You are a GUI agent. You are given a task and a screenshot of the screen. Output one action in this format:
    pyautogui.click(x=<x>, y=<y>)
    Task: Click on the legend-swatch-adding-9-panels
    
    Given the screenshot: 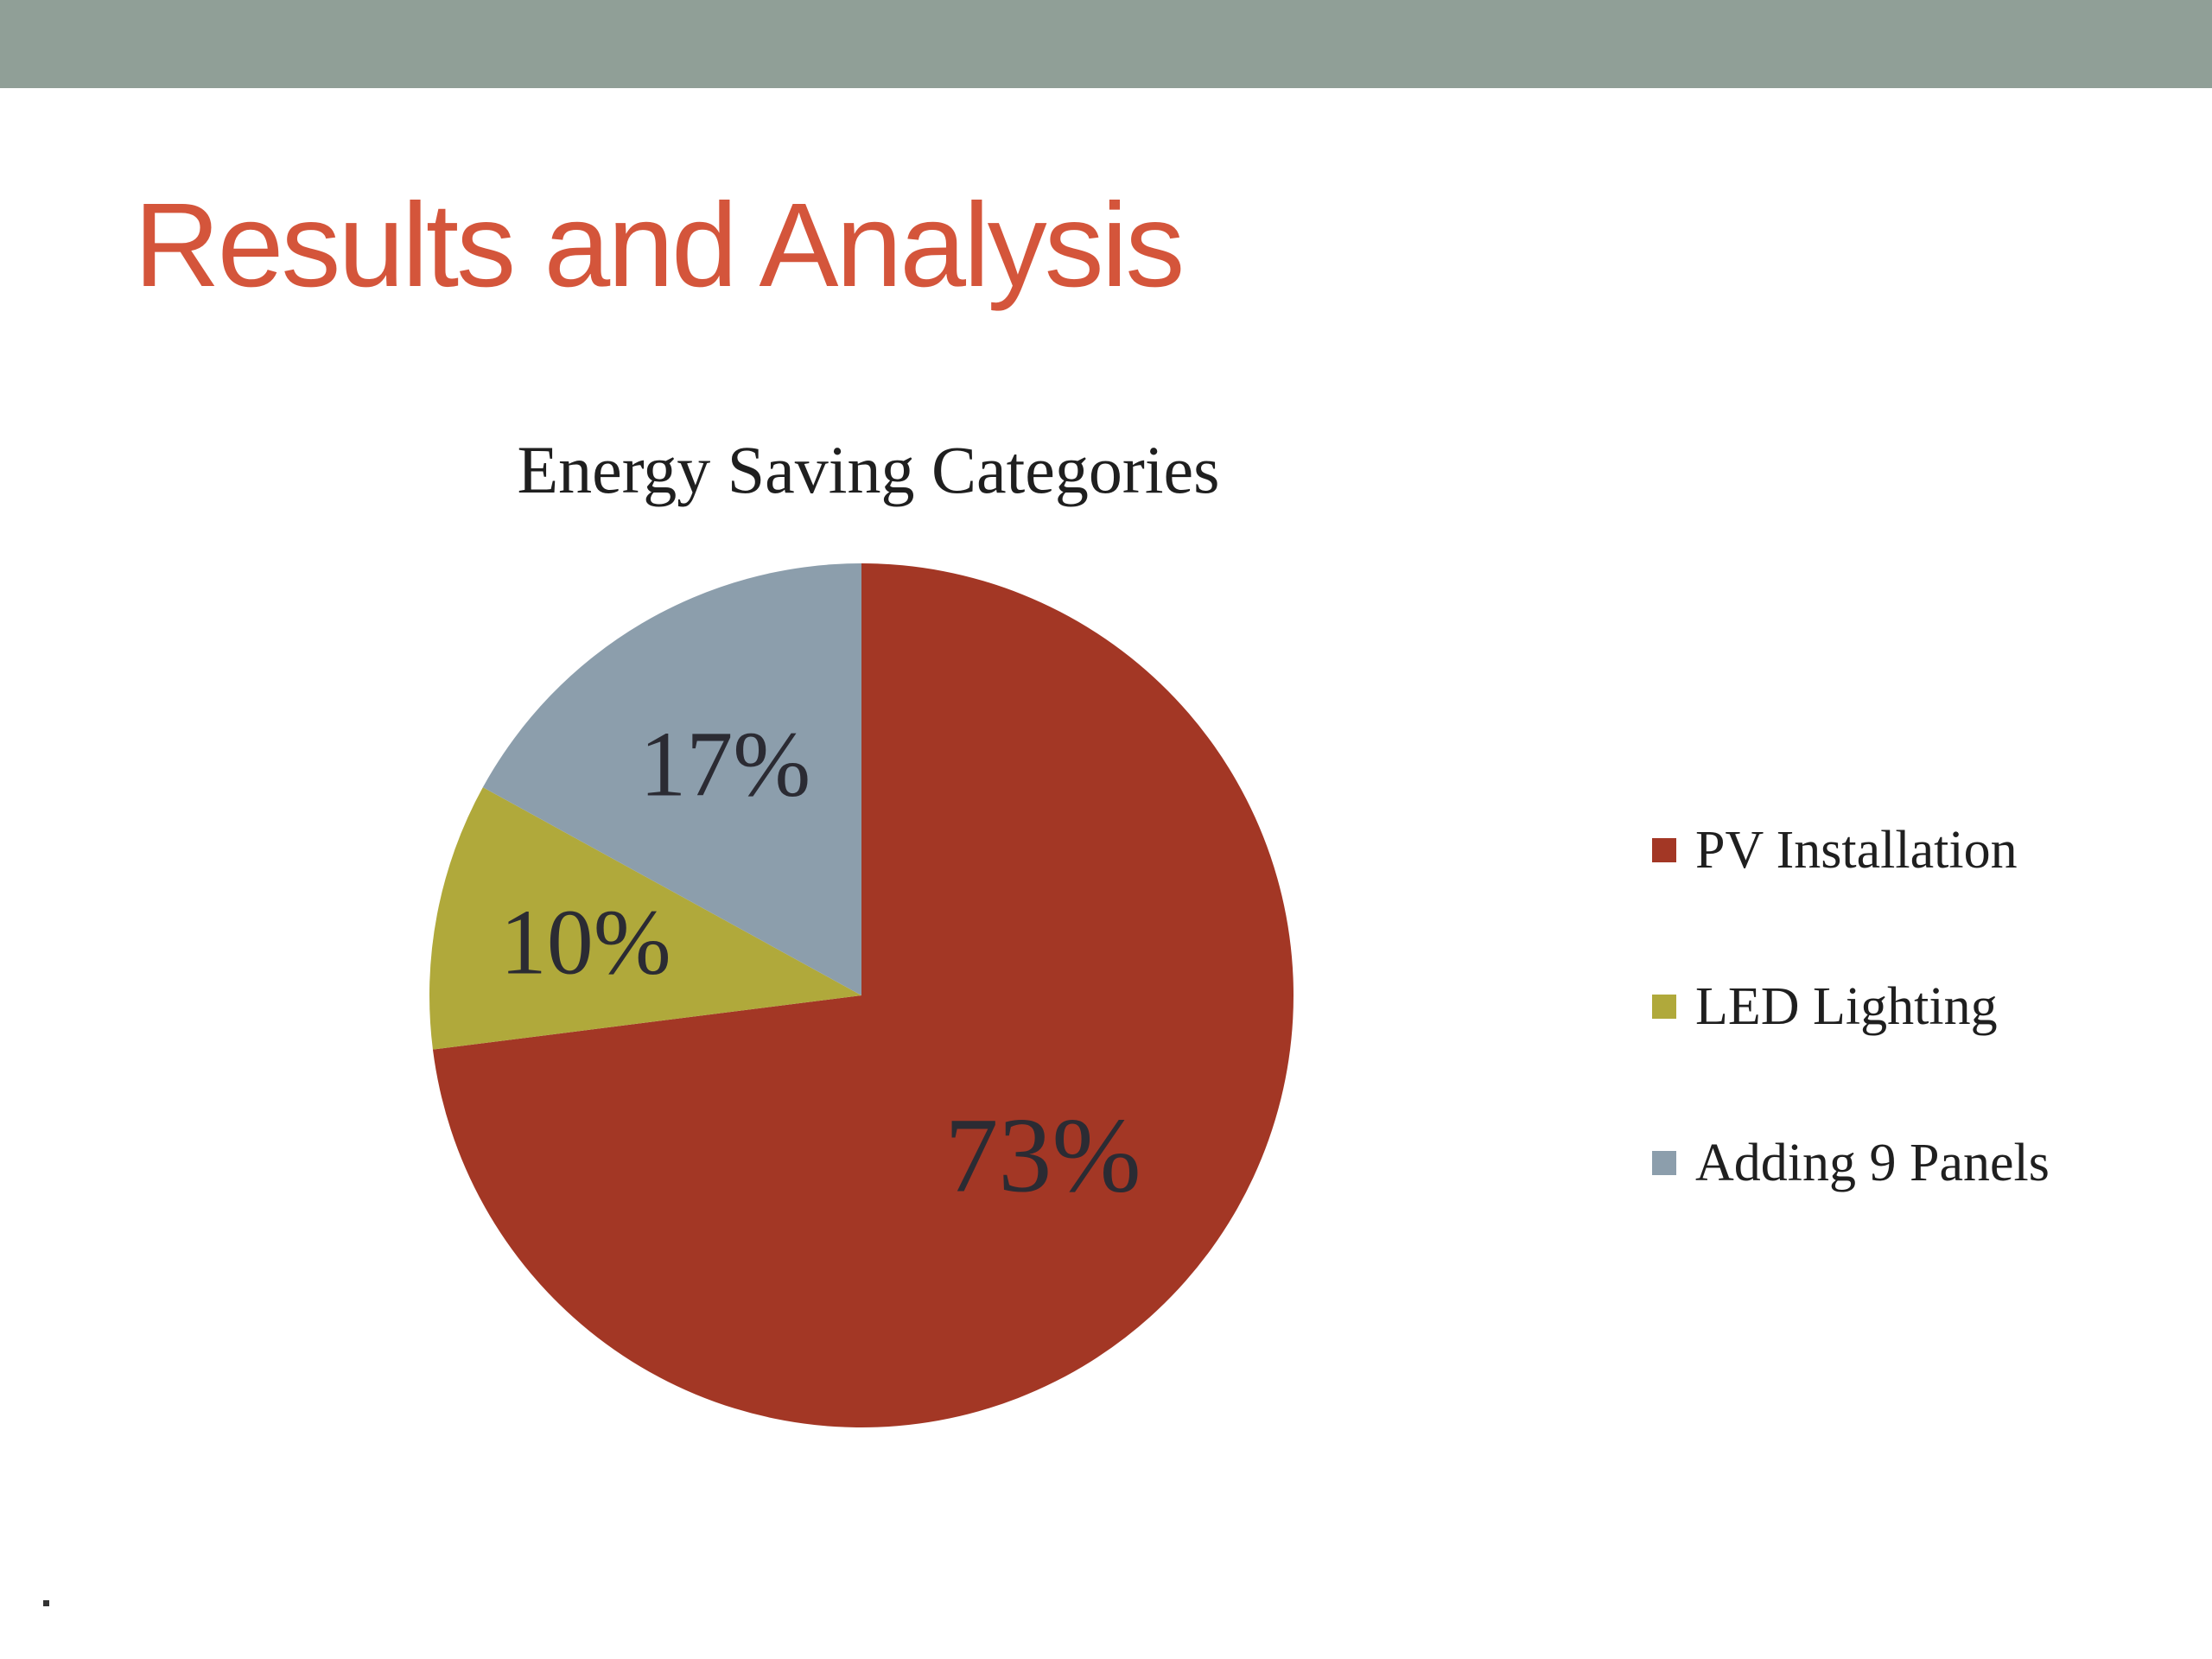 What is the action you would take?
    pyautogui.click(x=1664, y=1163)
    